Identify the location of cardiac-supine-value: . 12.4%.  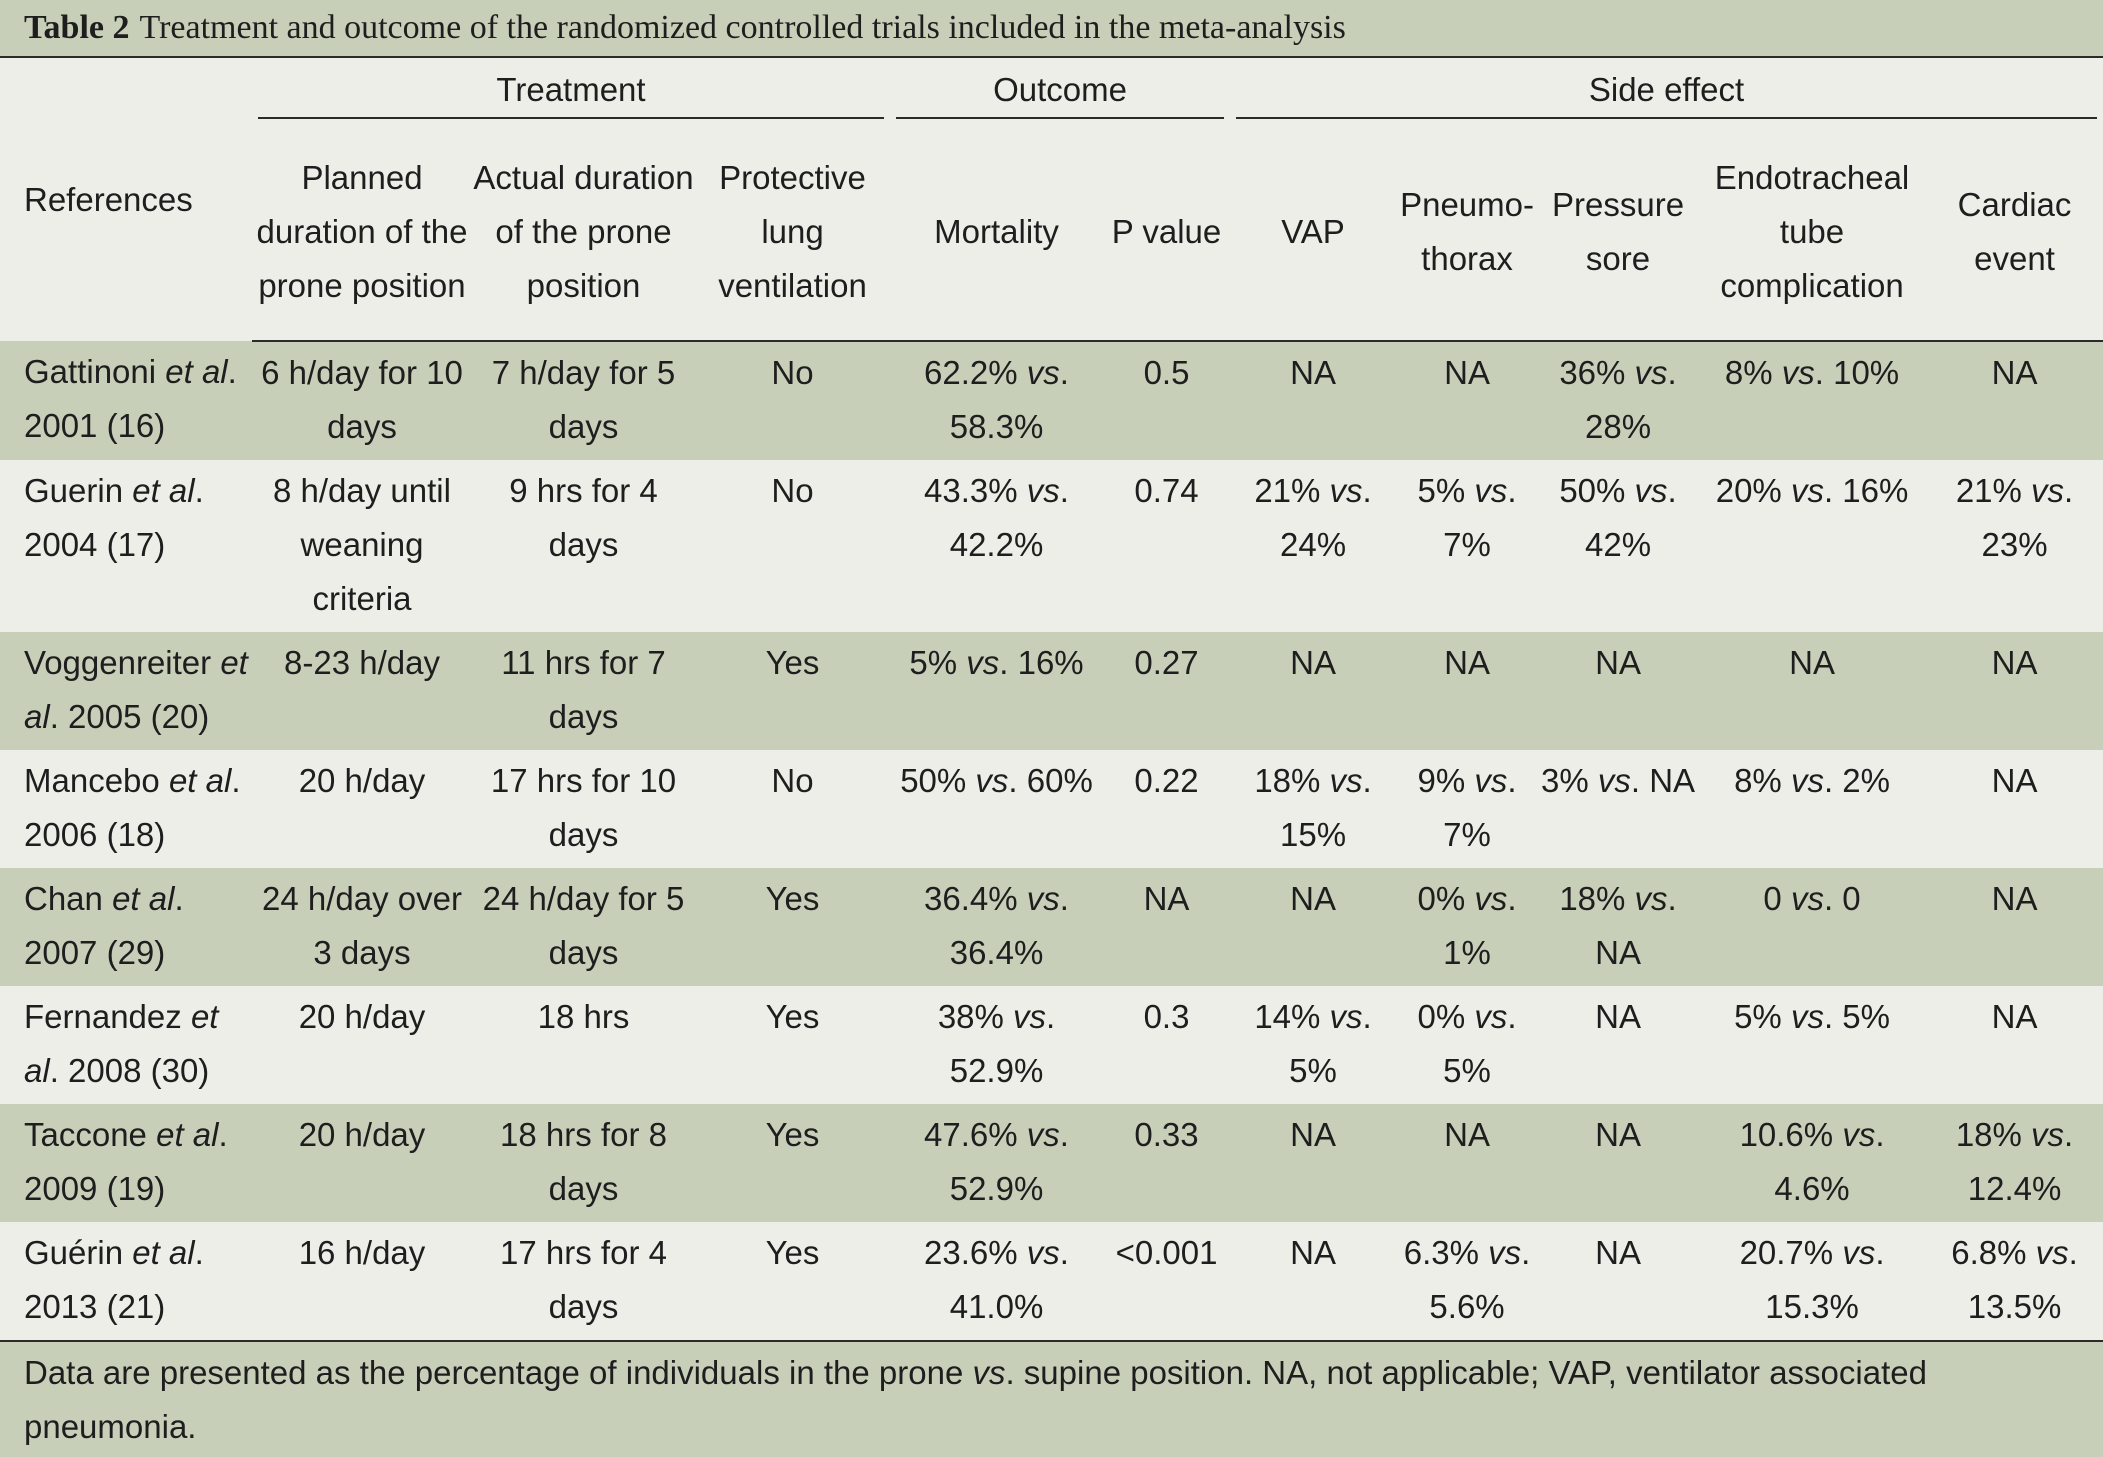
(2020, 1161).